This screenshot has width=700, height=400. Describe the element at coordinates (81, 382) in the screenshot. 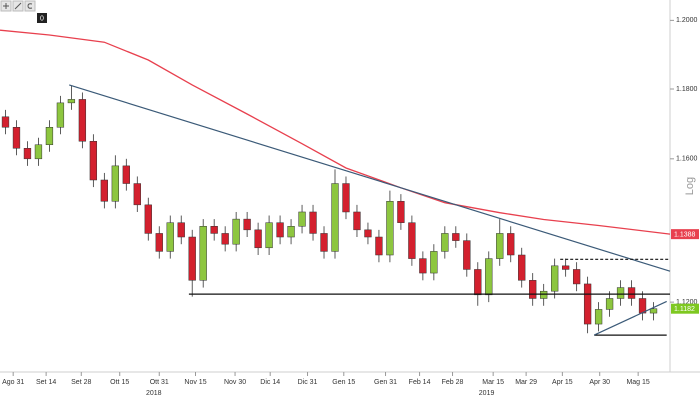

I see `x-tick-label: Set 28` at that location.